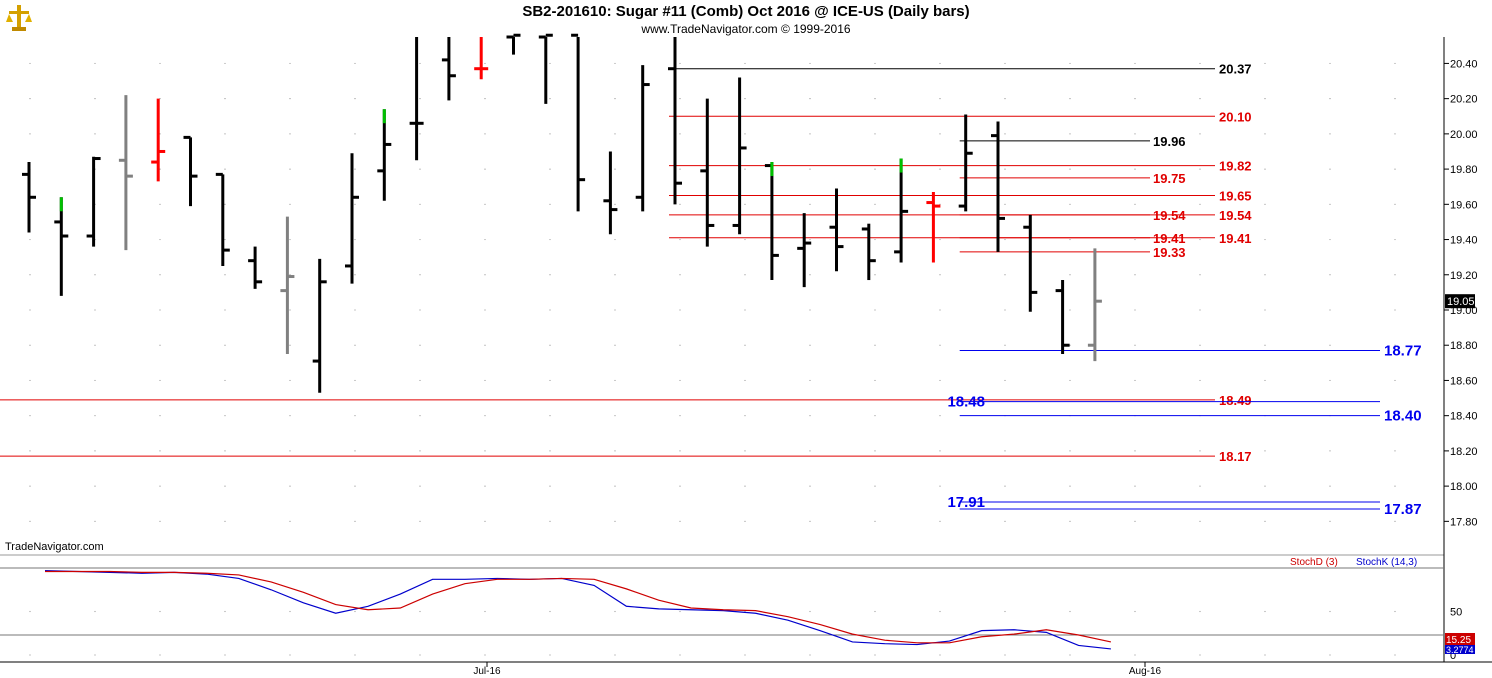  I want to click on y-tick-label: 18.60, so click(1464, 381).